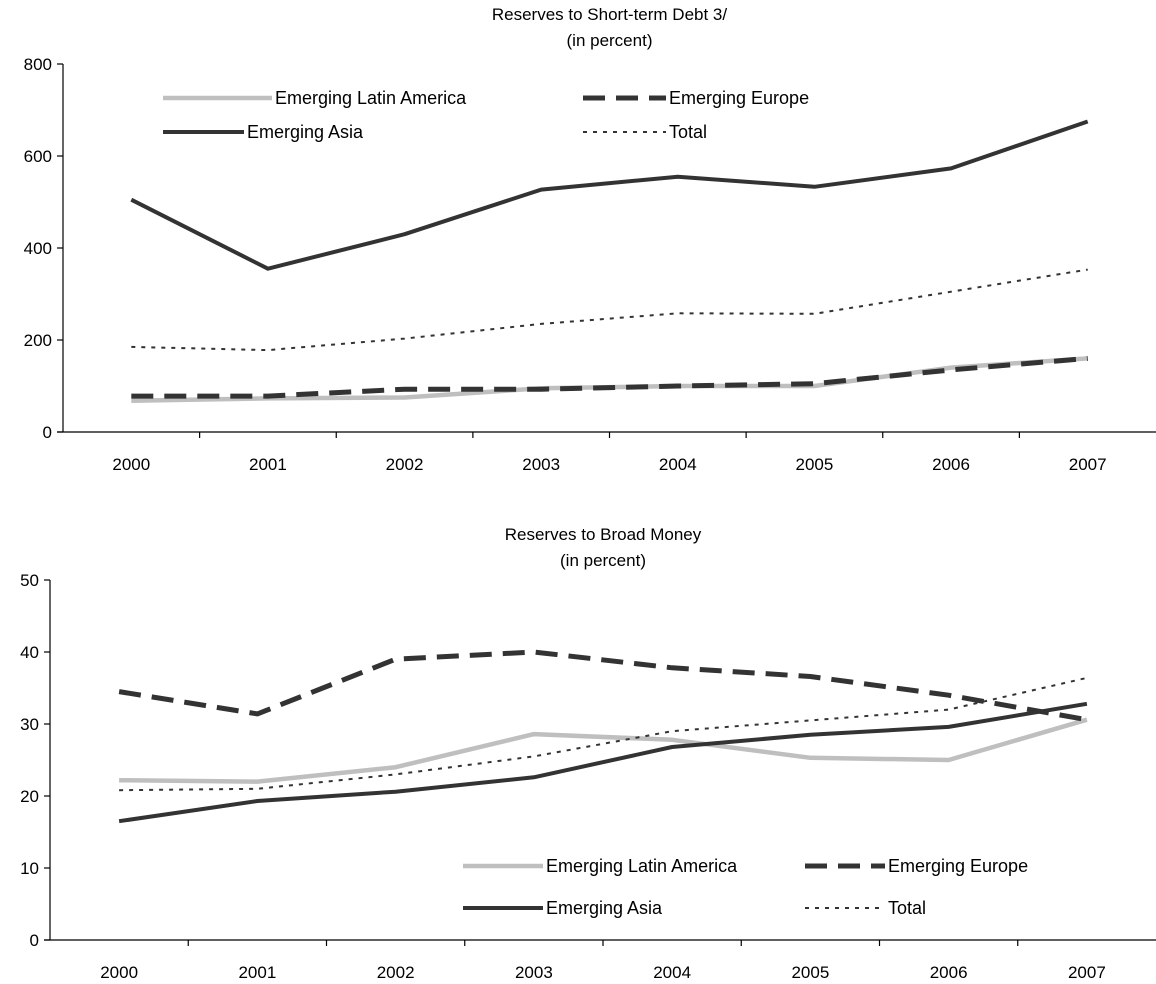 This screenshot has width=1156, height=984. What do you see at coordinates (38, 340) in the screenshot?
I see `y-tick-label: 200` at bounding box center [38, 340].